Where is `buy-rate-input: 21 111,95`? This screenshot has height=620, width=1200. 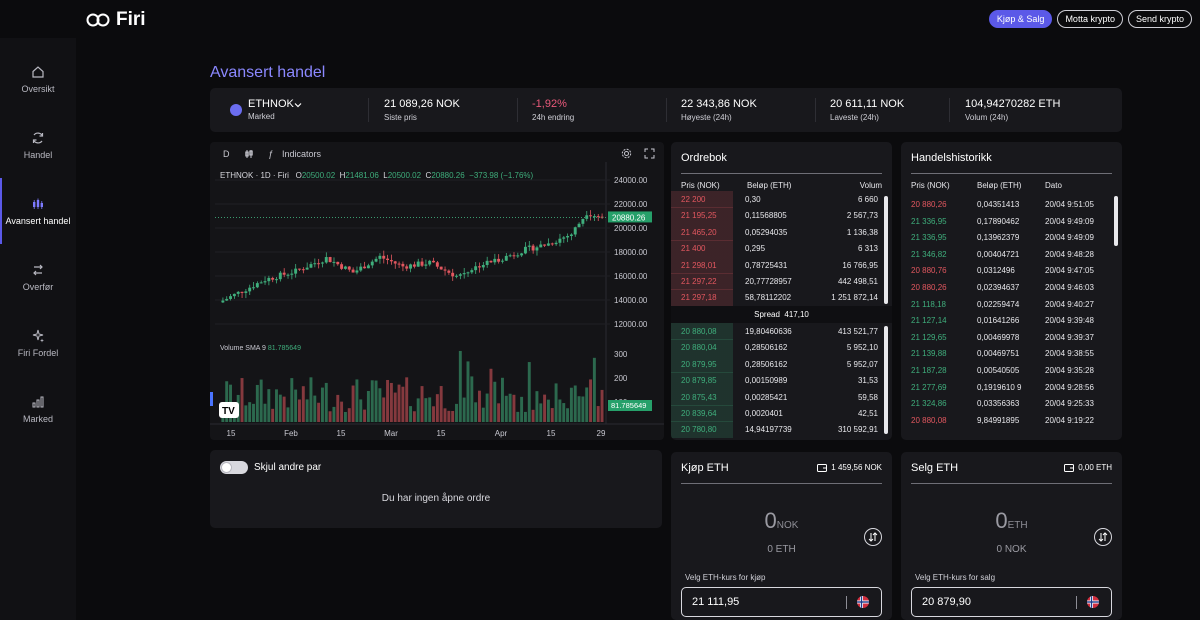
buy-rate-input: 21 111,95 is located at coordinates (781, 602).